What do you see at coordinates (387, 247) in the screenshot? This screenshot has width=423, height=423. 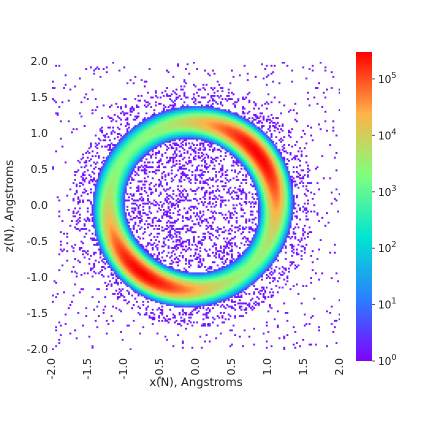 I see `colorbar-tick-label: 10²` at bounding box center [387, 247].